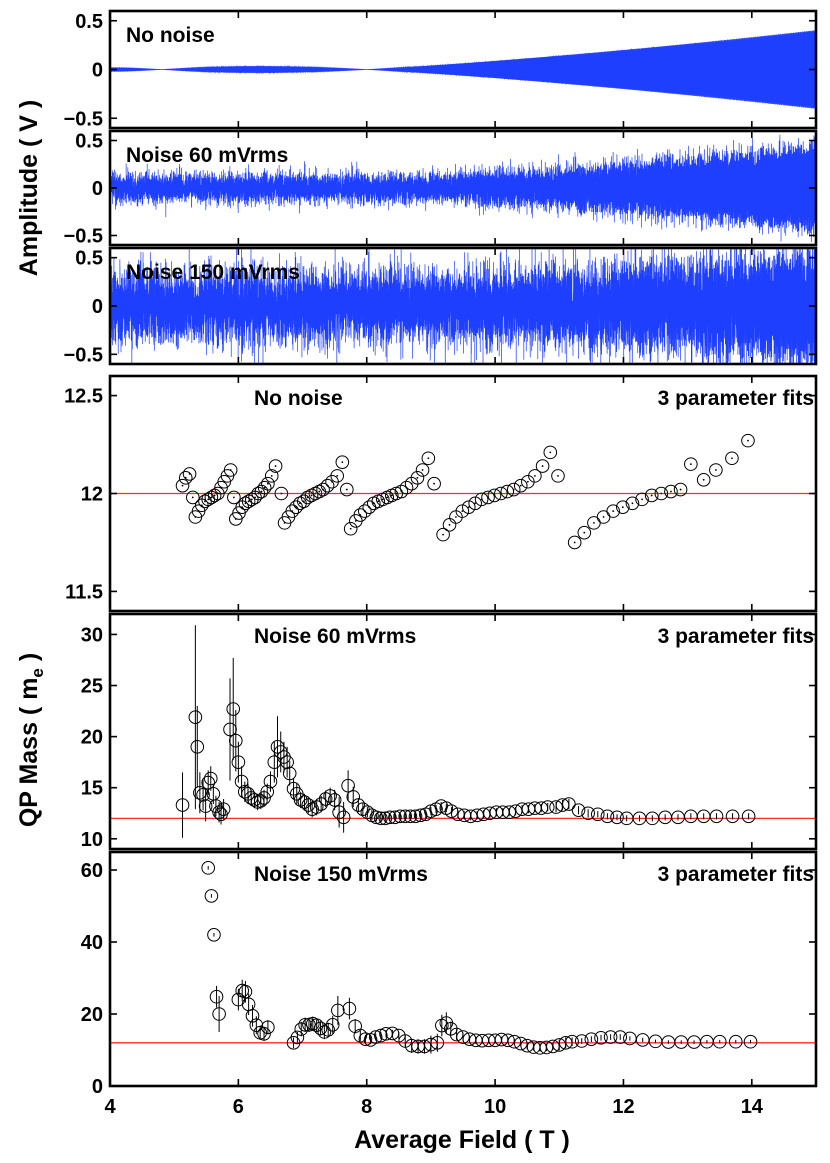 The width and height of the screenshot is (830, 1163). What do you see at coordinates (752, 1107) in the screenshot?
I see `x-tick-label: 14` at bounding box center [752, 1107].